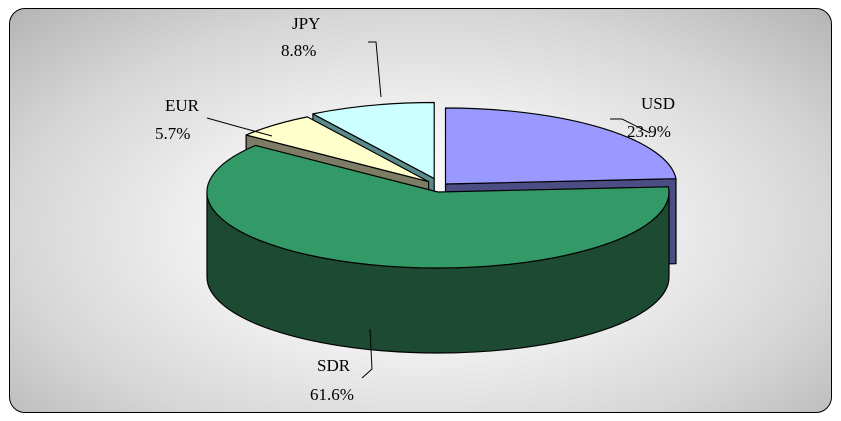 Image resolution: width=841 pixels, height=421 pixels. Describe the element at coordinates (630, 126) in the screenshot. I see `leader-line-usd` at that location.